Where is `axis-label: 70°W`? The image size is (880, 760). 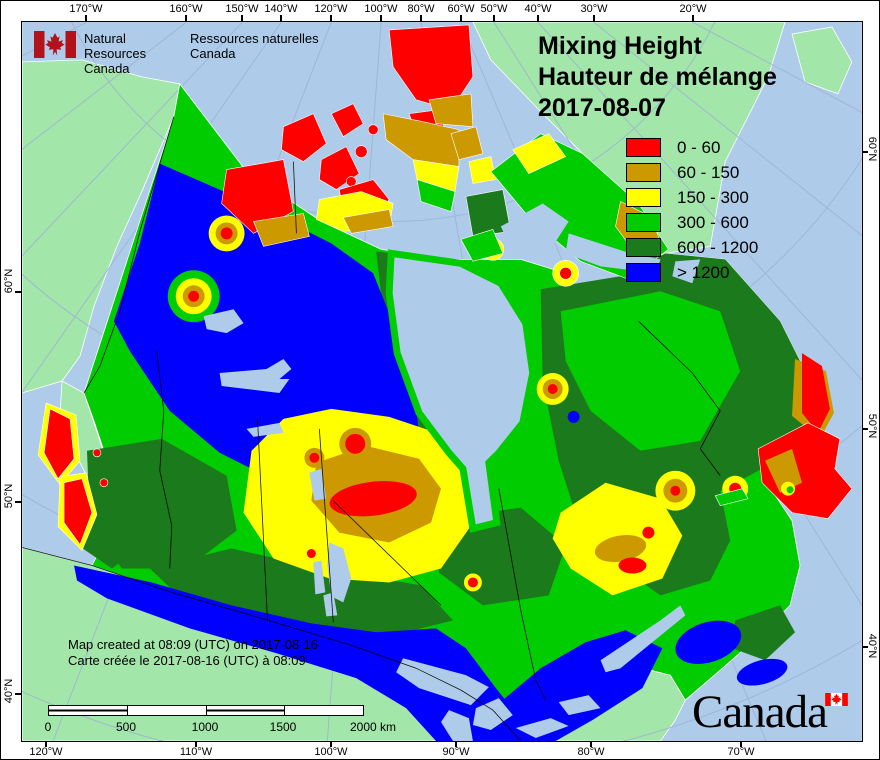
axis-label: 70°W is located at coordinates (741, 752).